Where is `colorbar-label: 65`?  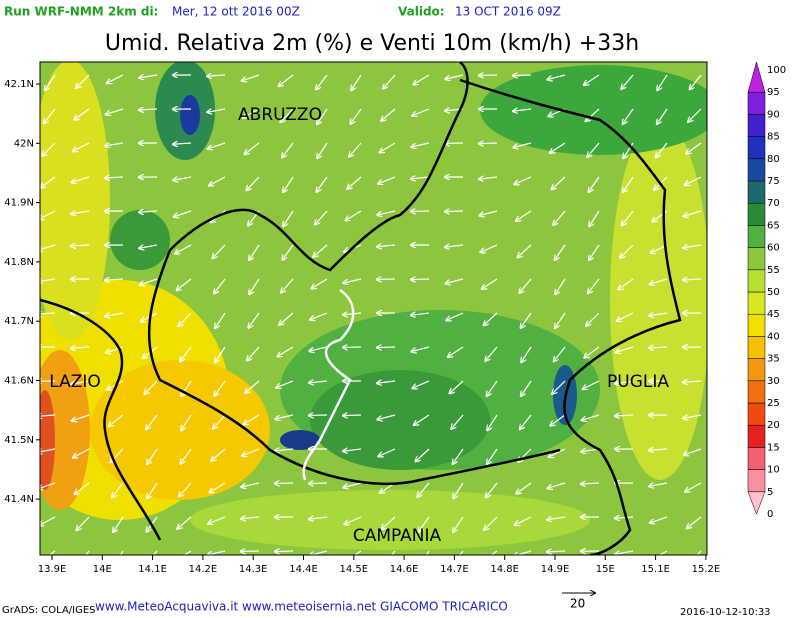
colorbar-label: 65 is located at coordinates (773, 225).